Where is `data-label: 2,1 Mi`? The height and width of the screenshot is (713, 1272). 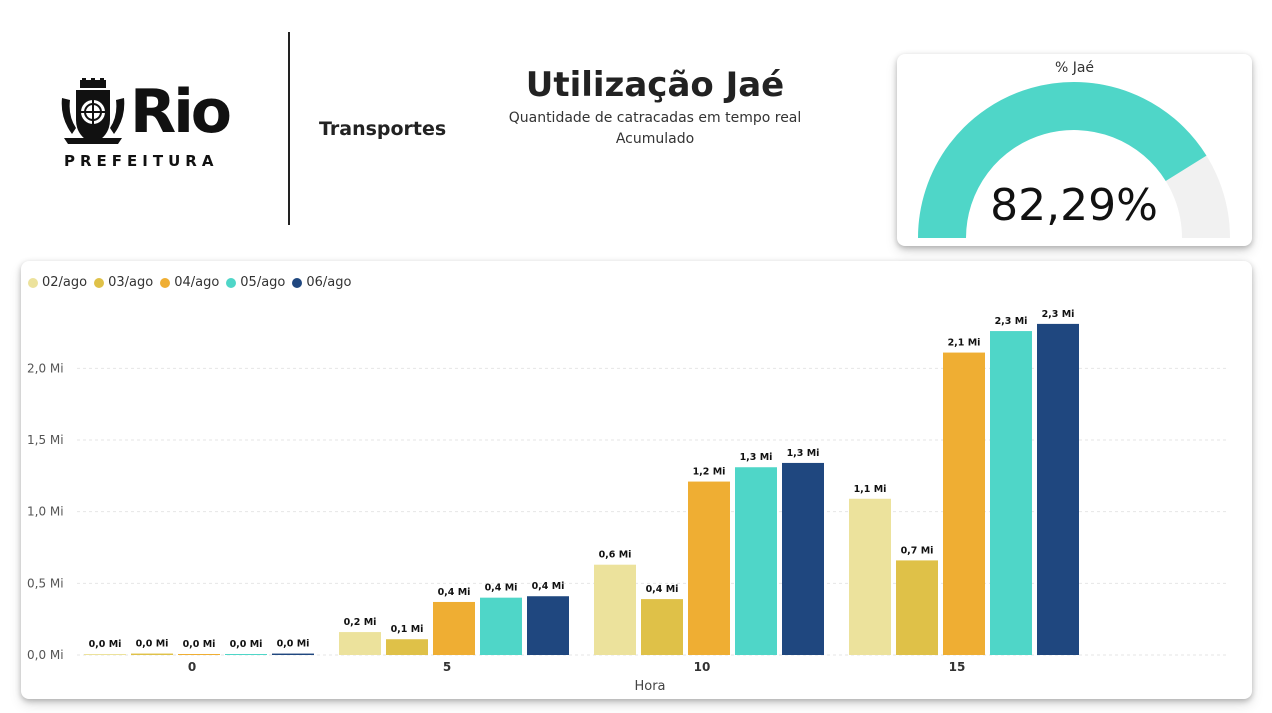 data-label: 2,1 Mi is located at coordinates (964, 343).